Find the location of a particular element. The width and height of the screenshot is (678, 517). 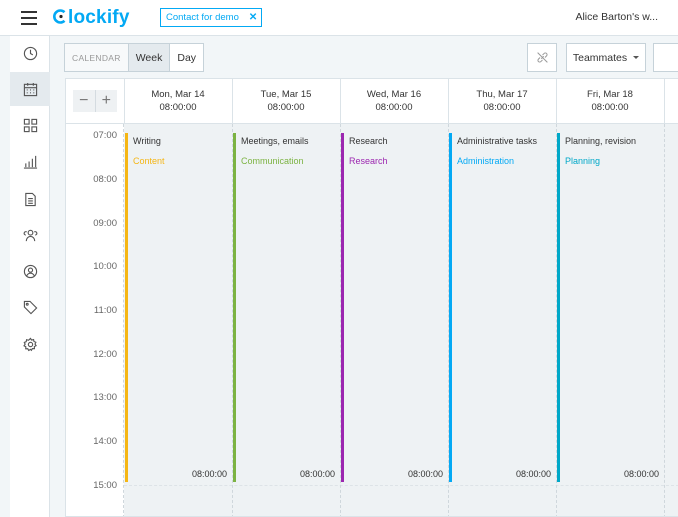

view-toolbar: CALENDAR Week Day is located at coordinates (134, 57).